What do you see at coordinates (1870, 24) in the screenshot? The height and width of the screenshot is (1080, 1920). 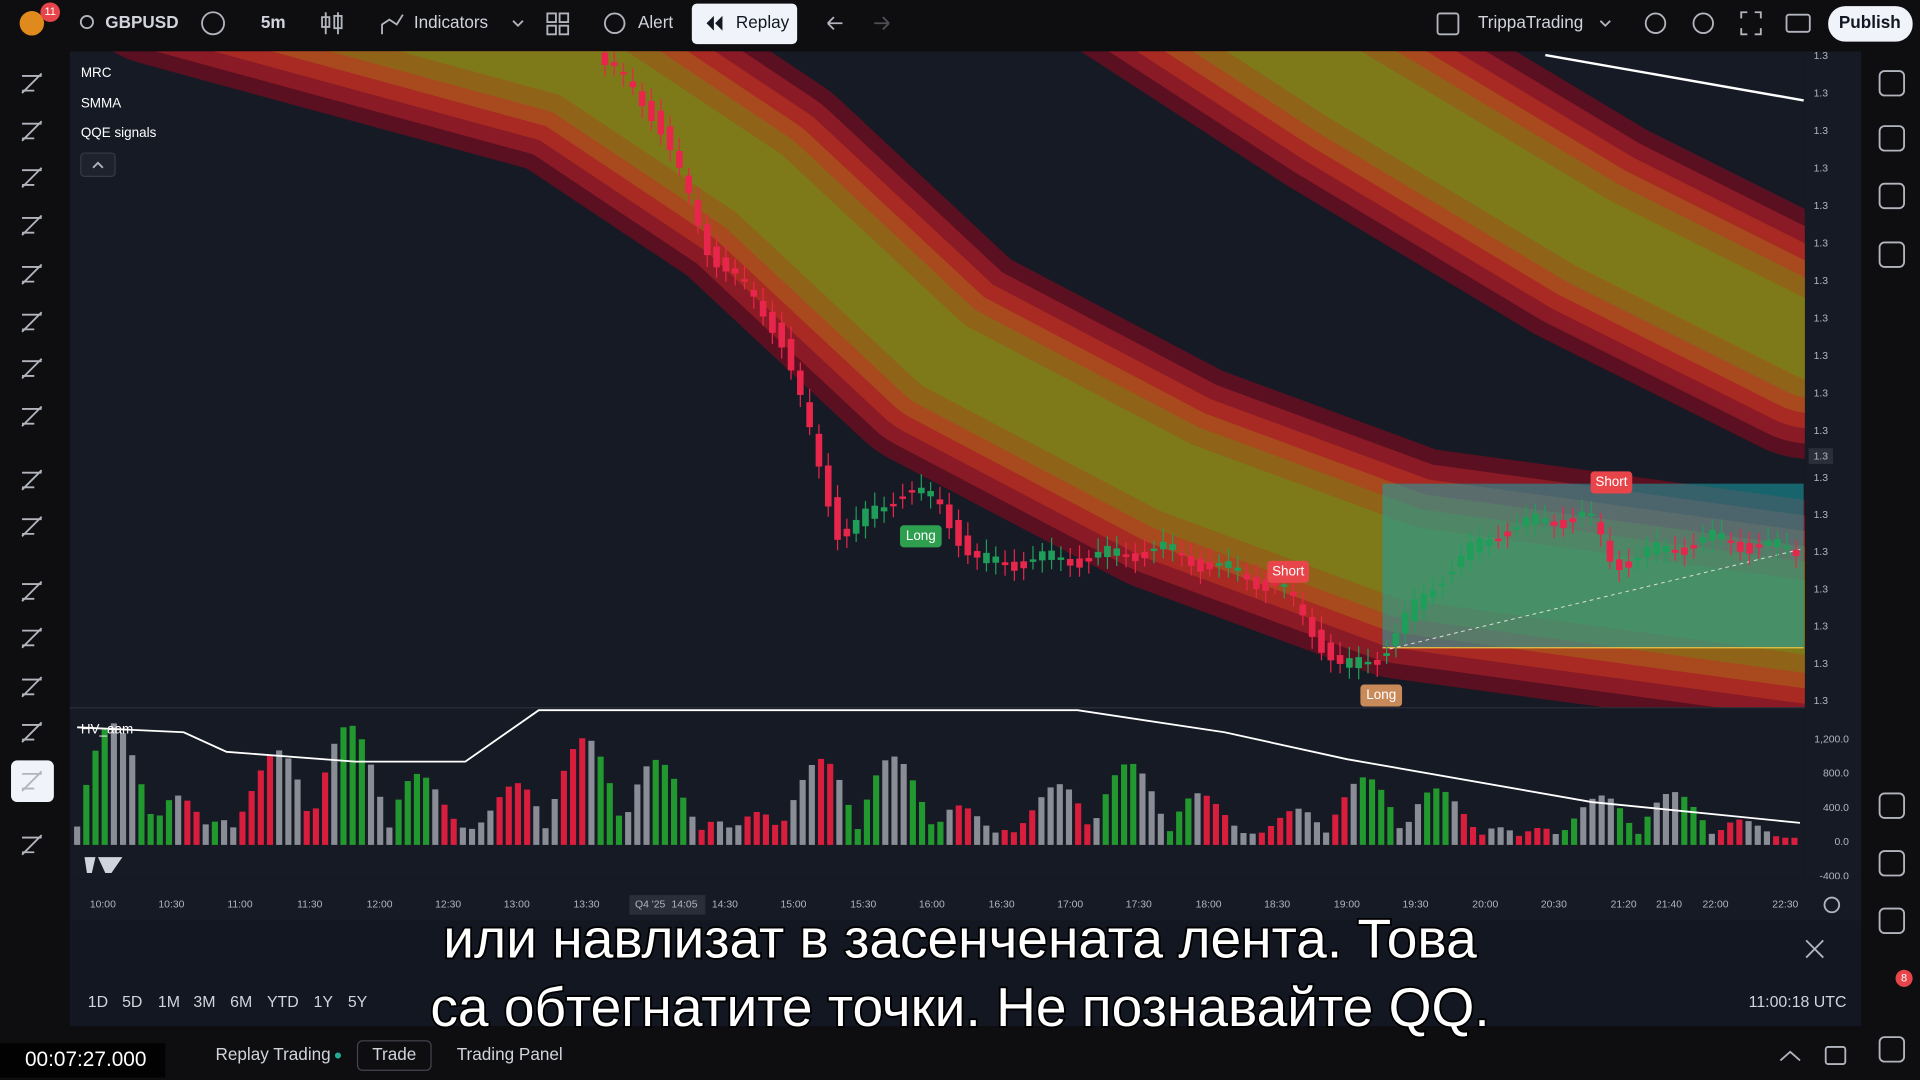 I see `publish-button` at bounding box center [1870, 24].